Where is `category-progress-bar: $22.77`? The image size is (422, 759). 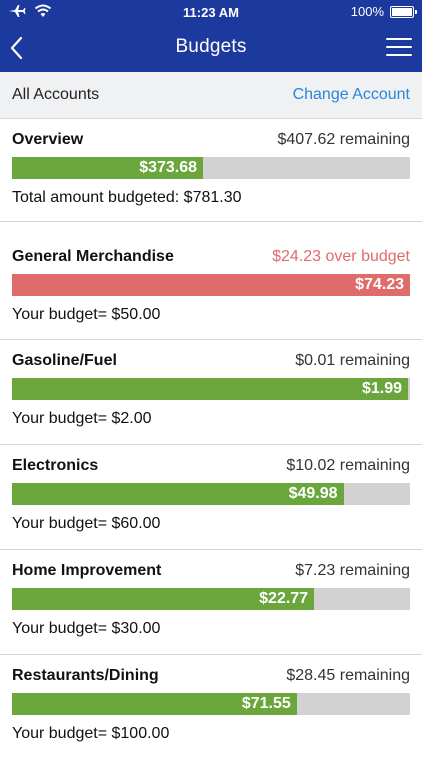
category-progress-bar: $22.77 is located at coordinates (211, 599).